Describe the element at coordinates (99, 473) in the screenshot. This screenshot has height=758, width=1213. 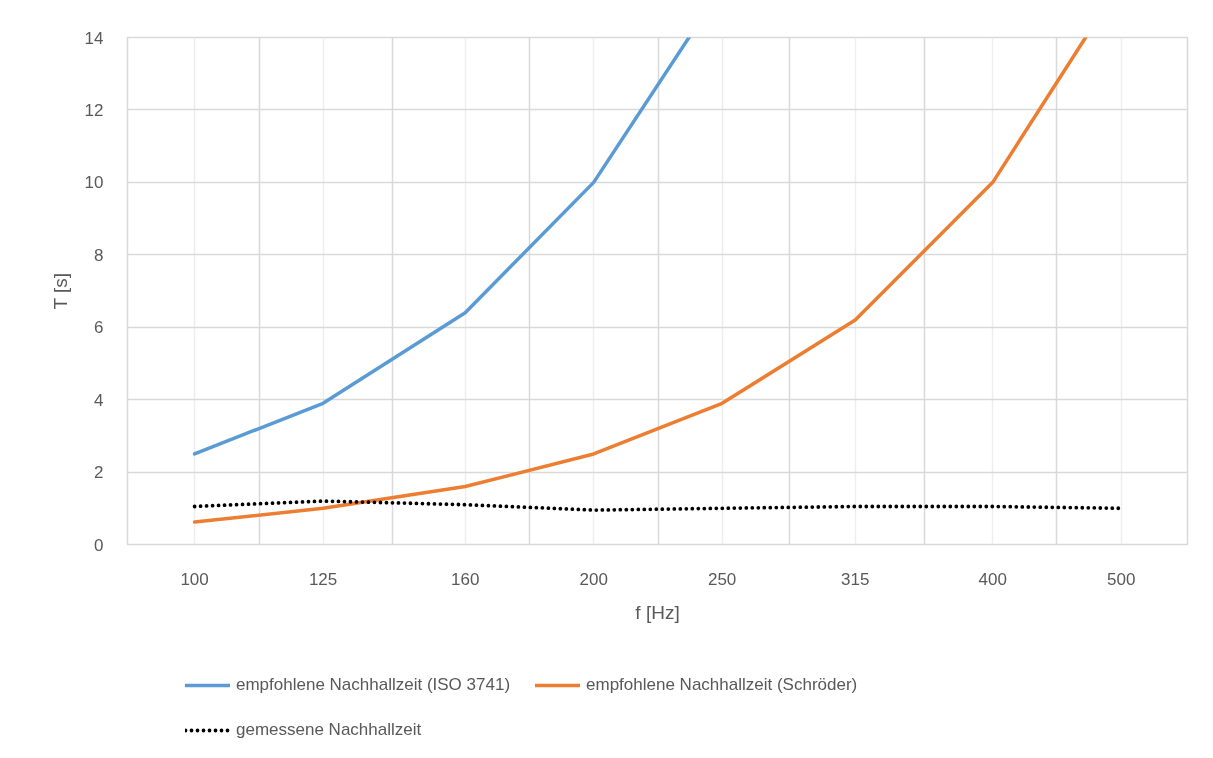
I see `y-tick-label: 2` at that location.